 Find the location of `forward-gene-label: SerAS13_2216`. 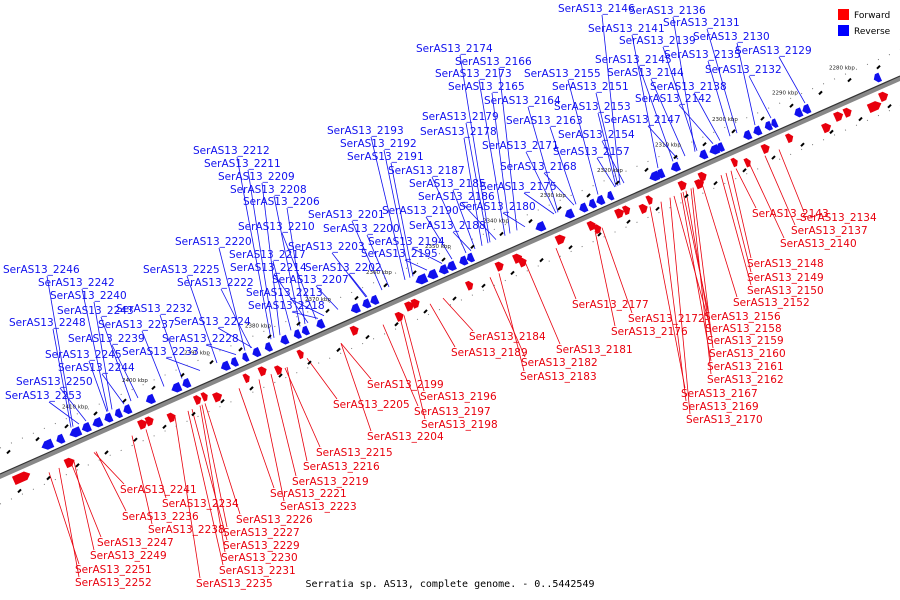

forward-gene-label: SerAS13_2216 is located at coordinates (341, 467).